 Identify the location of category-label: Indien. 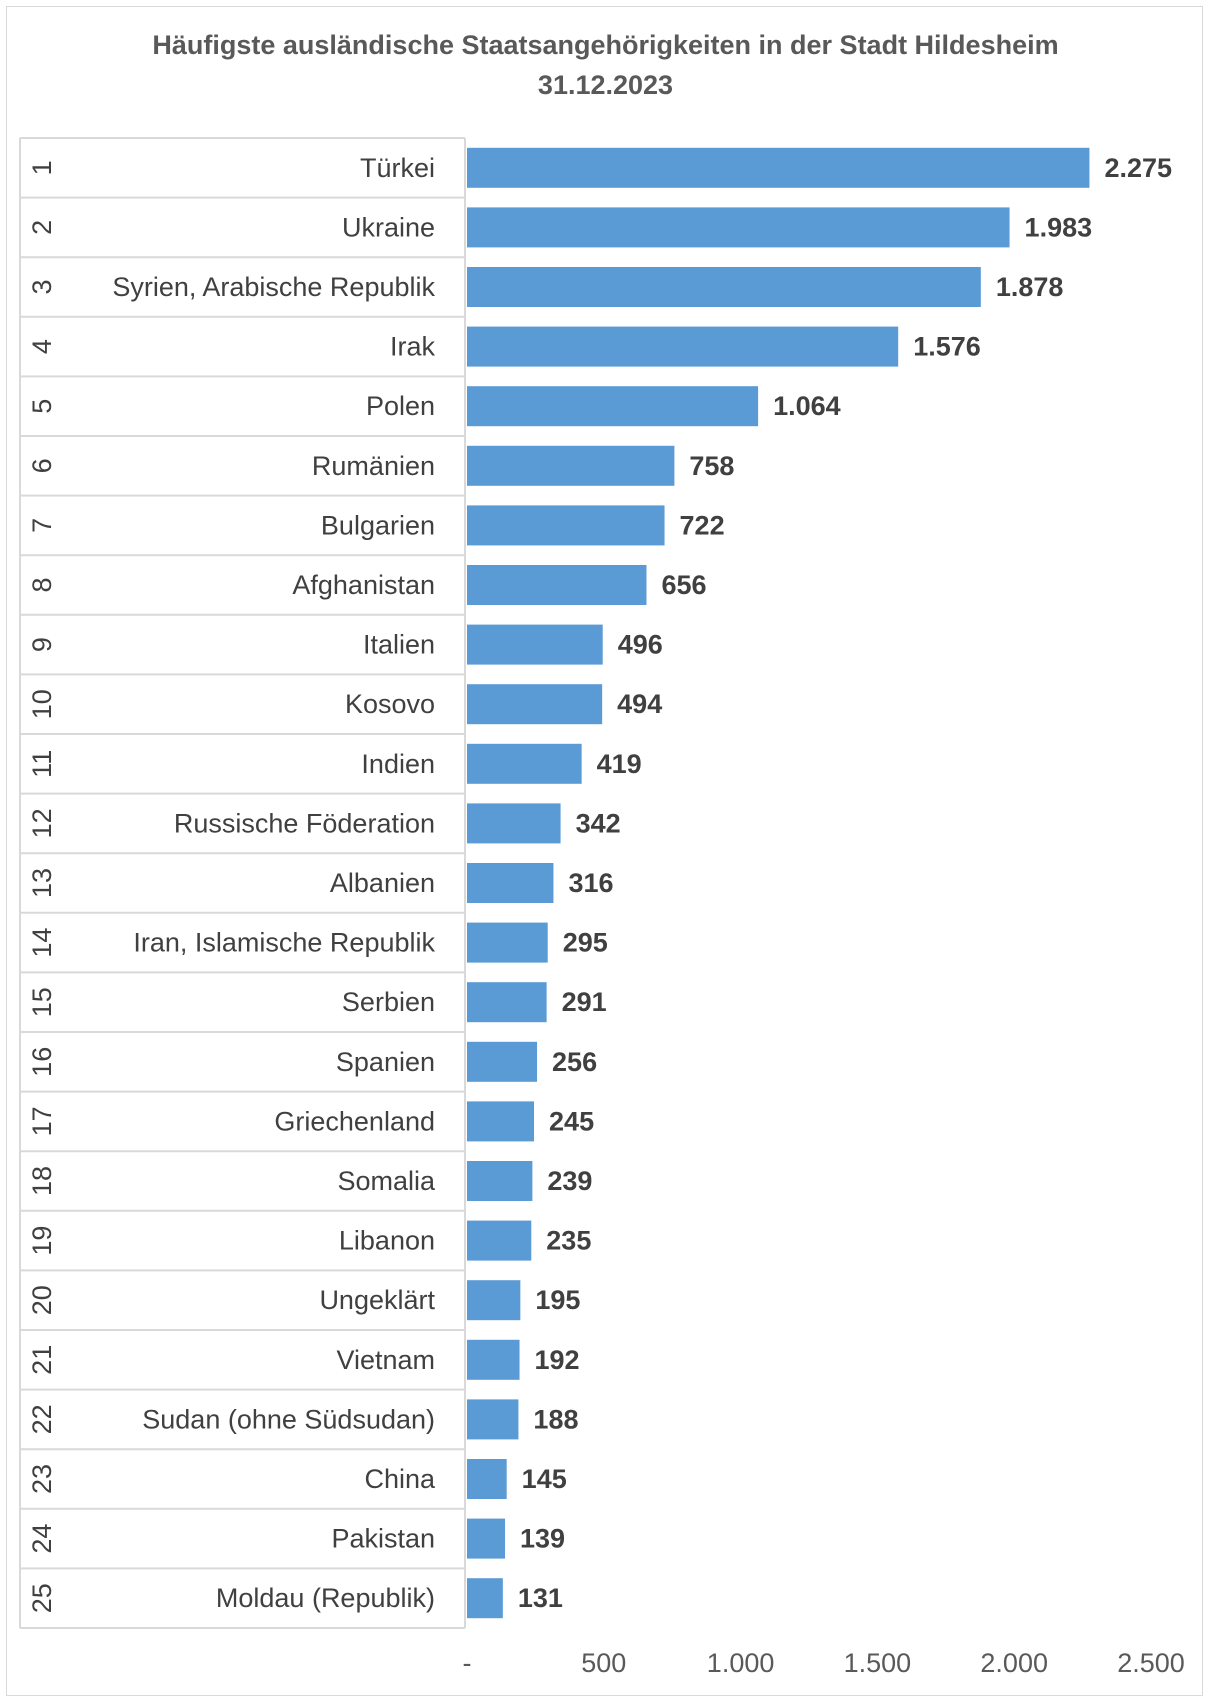
(398, 764).